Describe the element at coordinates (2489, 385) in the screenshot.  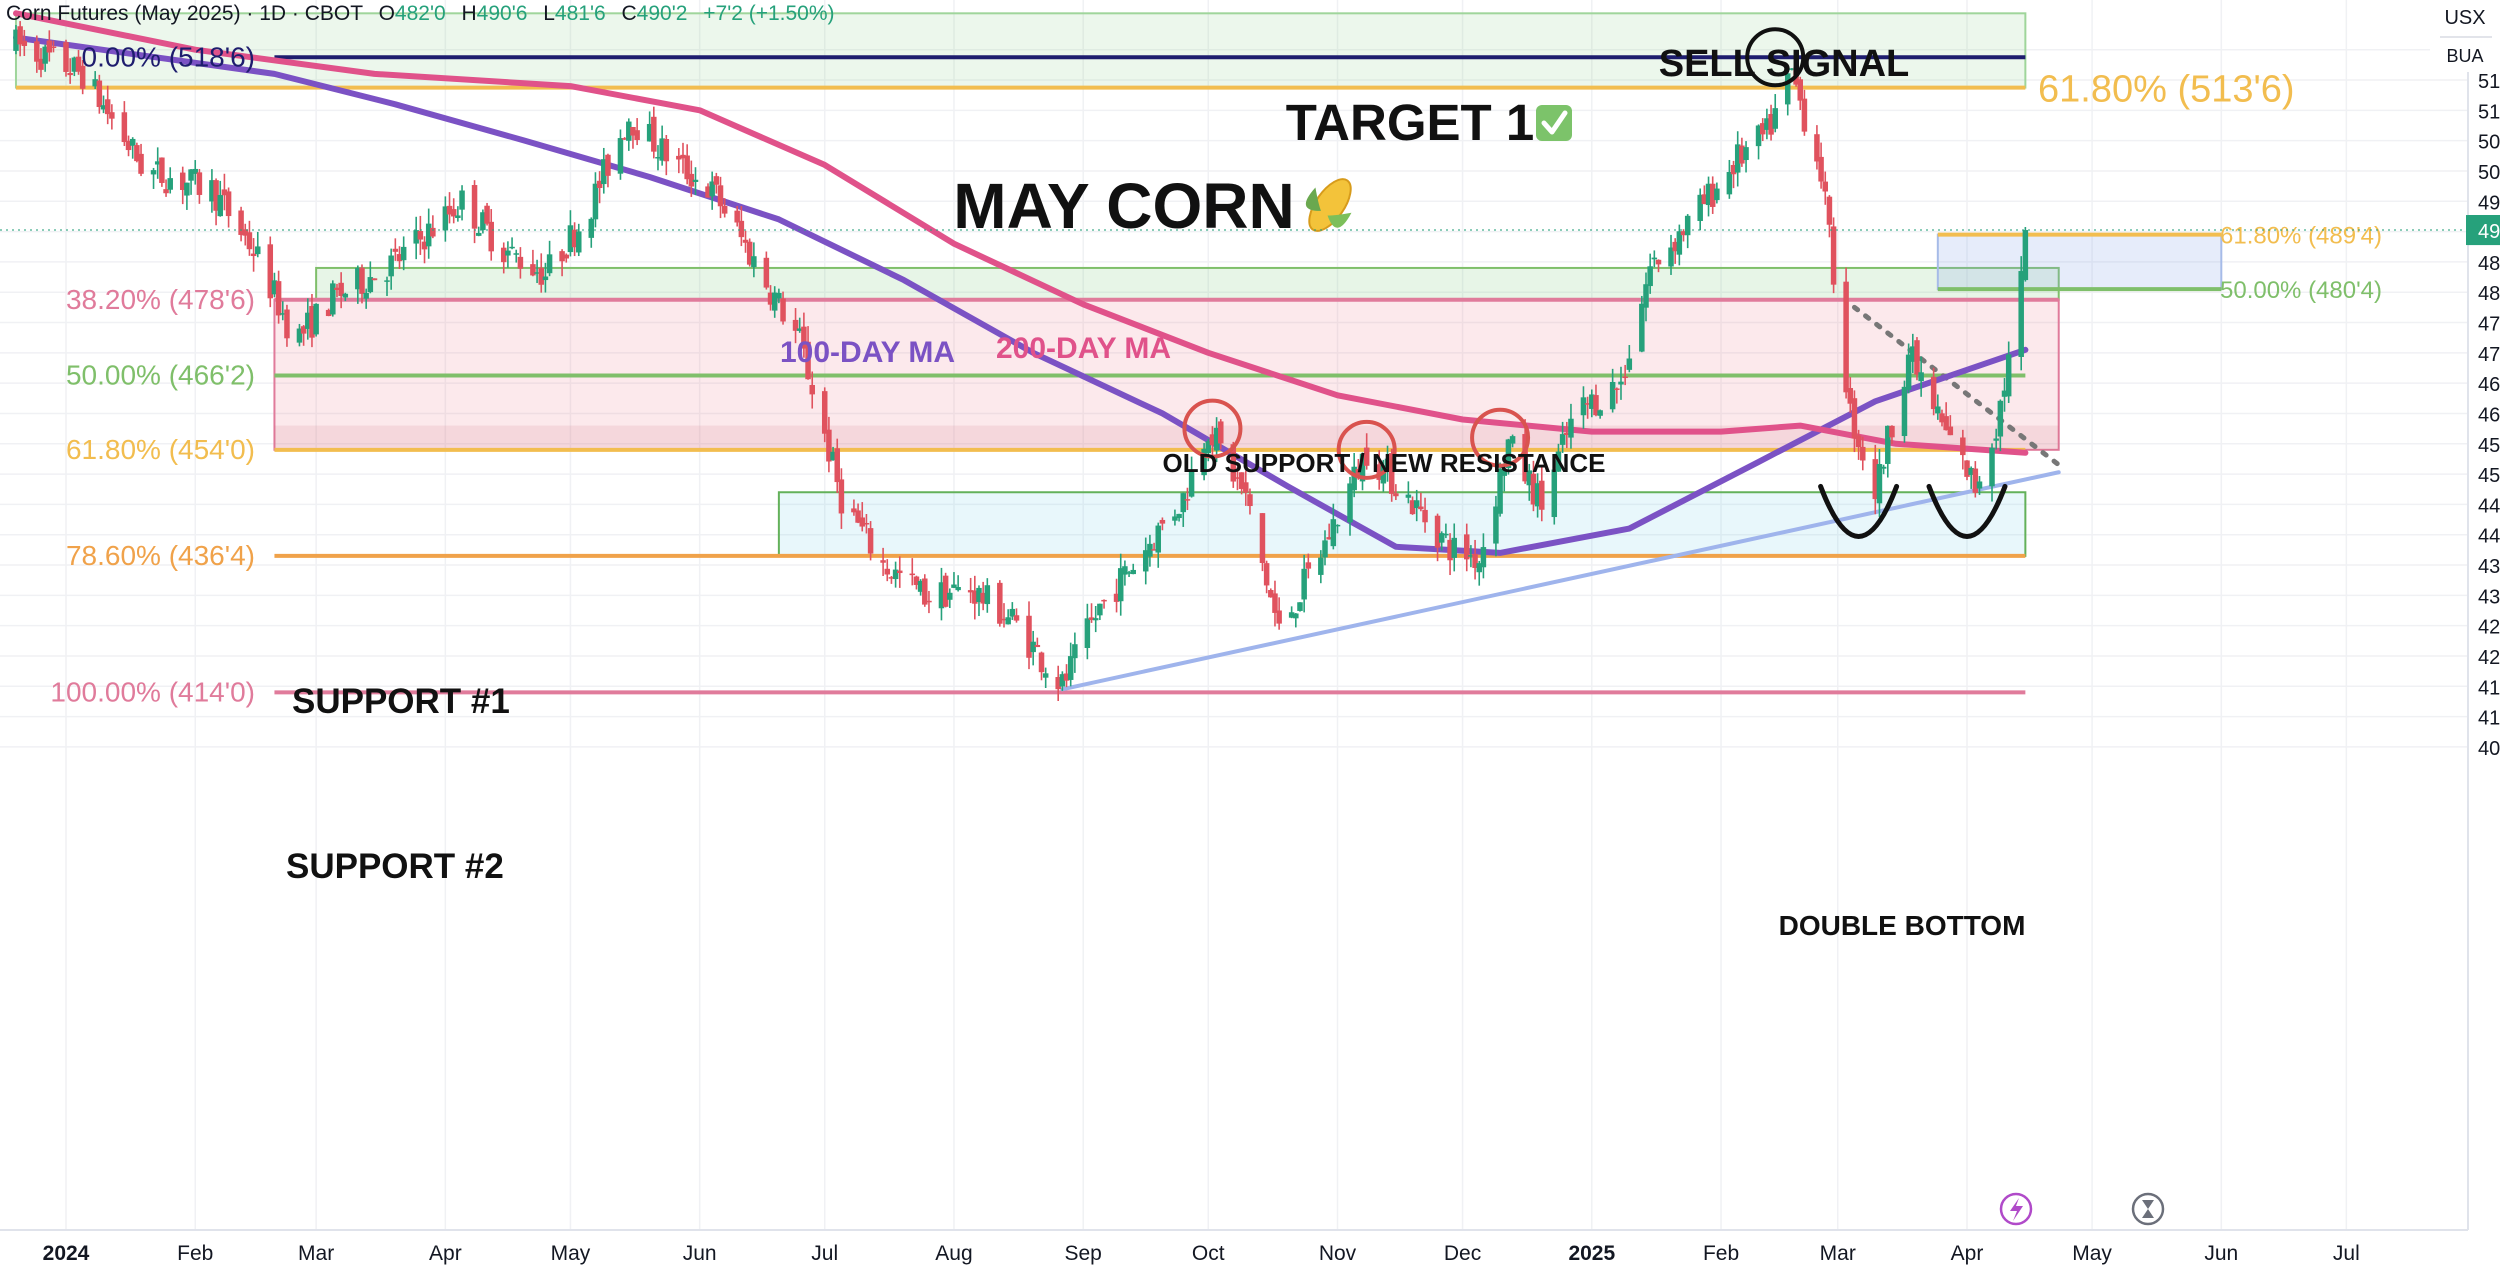
I see `y-tick-label: 465'0` at that location.